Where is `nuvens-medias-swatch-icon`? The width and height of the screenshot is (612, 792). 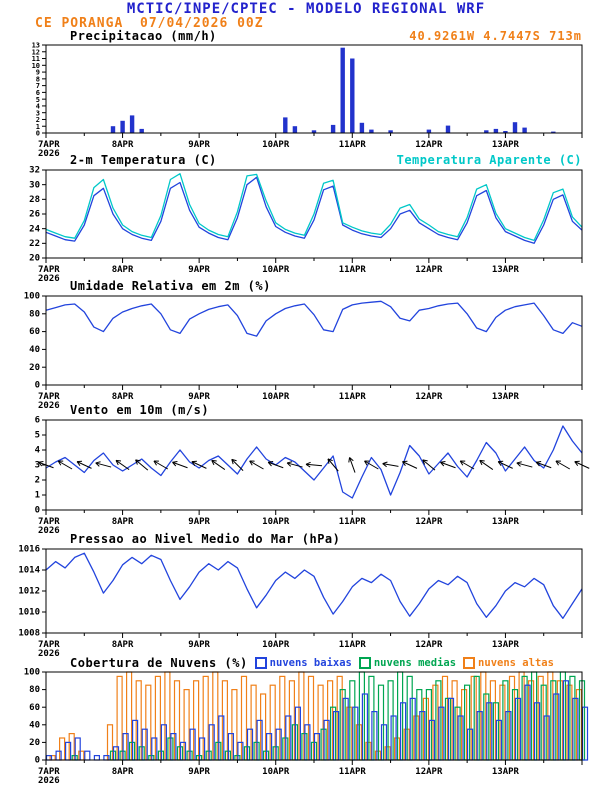
nuvens-medias-swatch-icon is located at coordinates (364, 663).